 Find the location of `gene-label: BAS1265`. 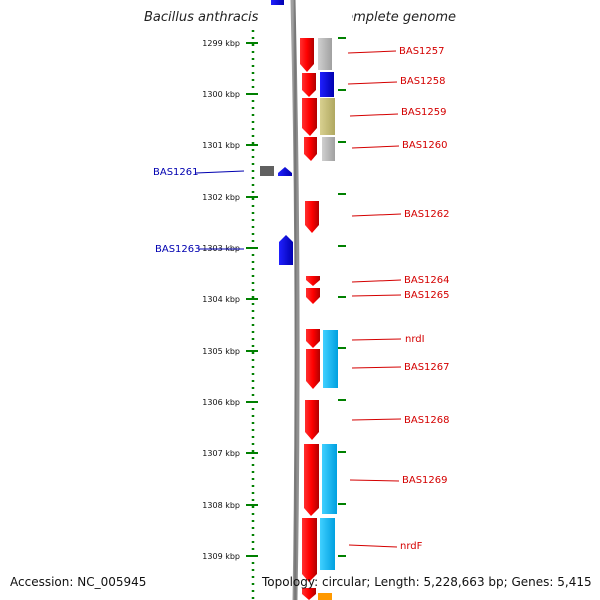

gene-label: BAS1265 is located at coordinates (427, 295).